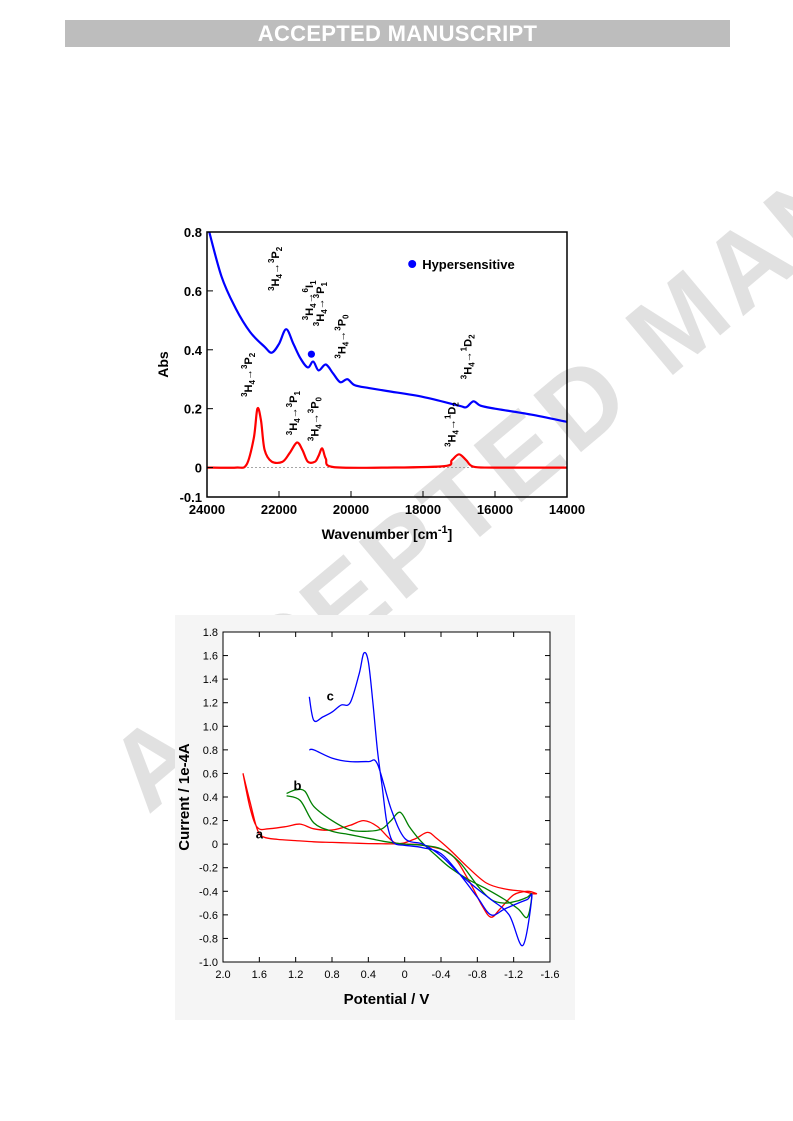 The height and width of the screenshot is (1121, 793). What do you see at coordinates (222, 975) in the screenshot?
I see `x-tick-label: 2.0` at bounding box center [222, 975].